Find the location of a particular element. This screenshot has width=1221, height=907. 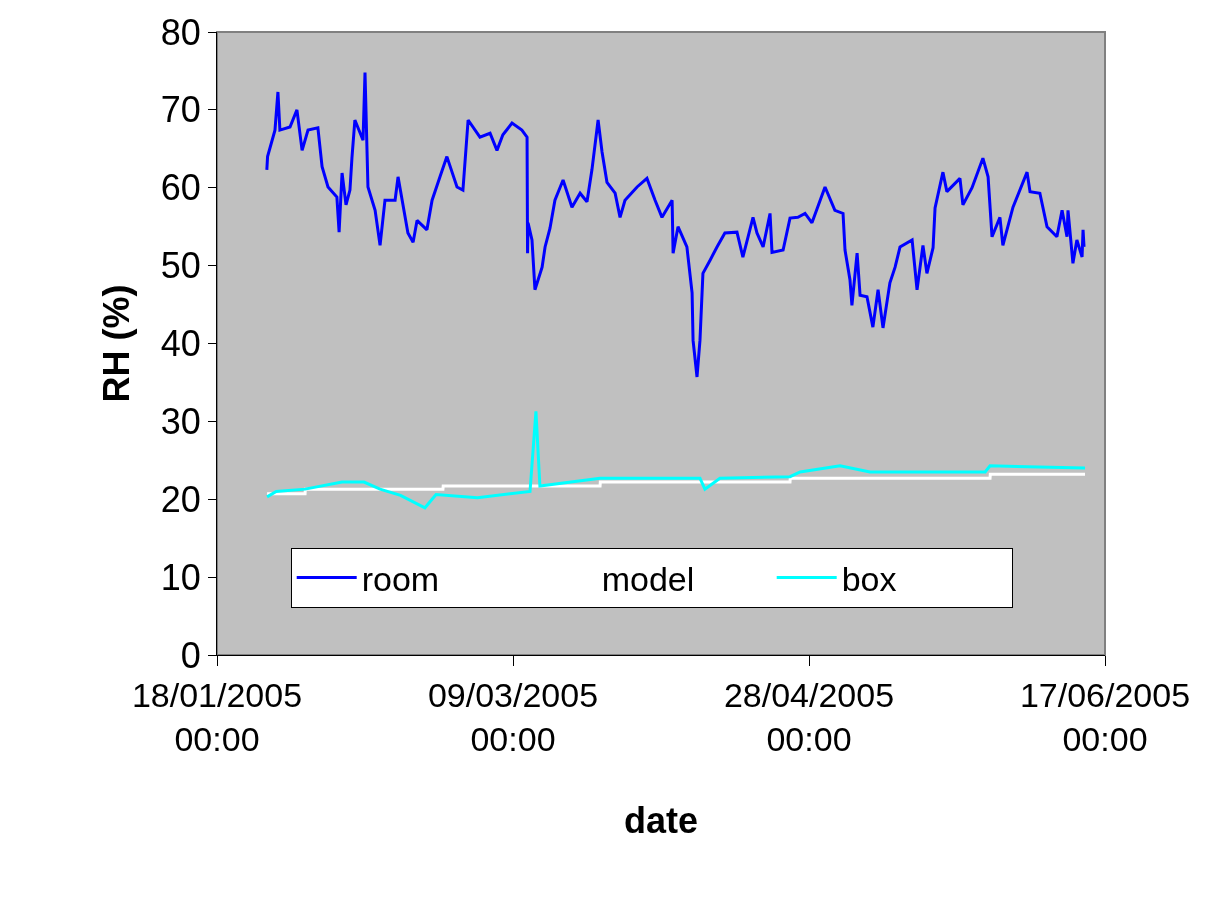

y-tick-label: 80 is located at coordinates (180, 32).